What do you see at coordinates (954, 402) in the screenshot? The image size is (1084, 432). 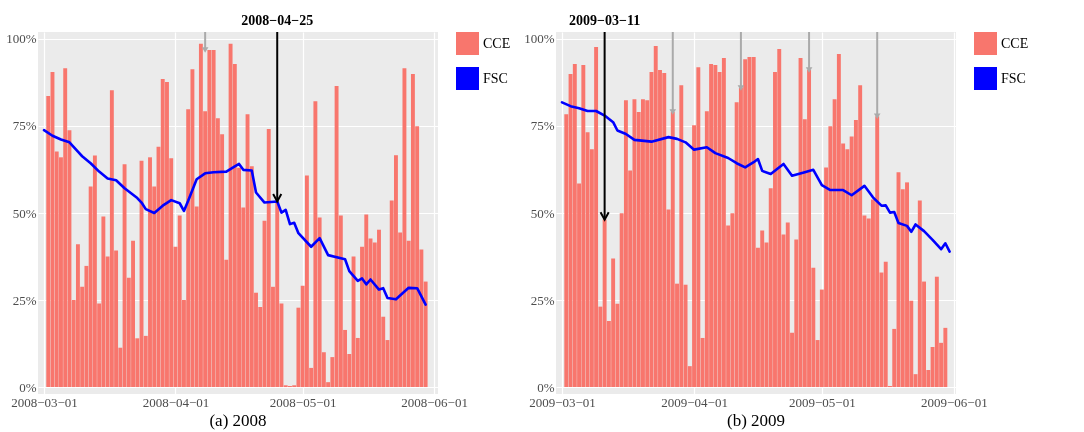 I see `x-tick-label: 2009−06−01` at bounding box center [954, 402].